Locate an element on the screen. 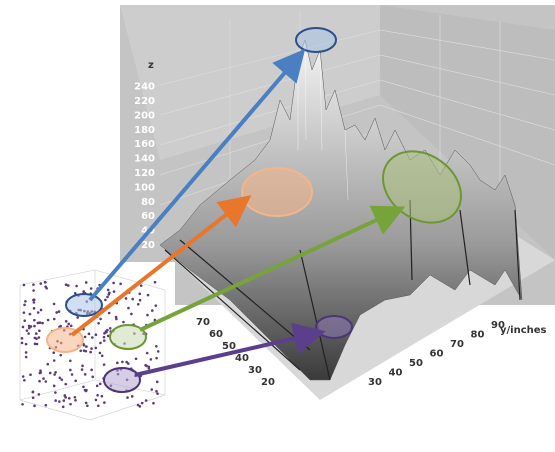 The width and height of the screenshot is (555, 452). x-tick-label: 40 is located at coordinates (242, 358).